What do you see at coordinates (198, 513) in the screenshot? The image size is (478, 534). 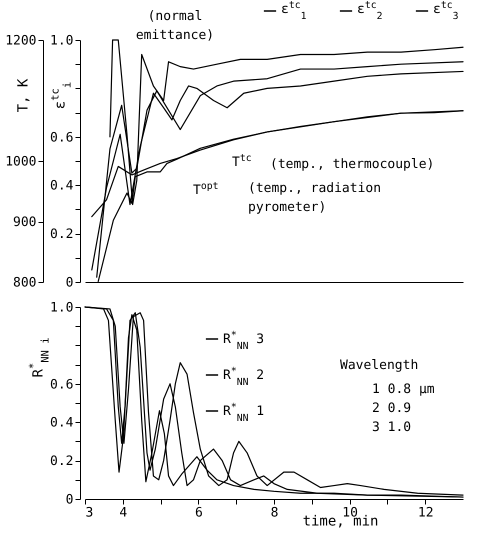 I see `x-tick-label: 6` at bounding box center [198, 513].